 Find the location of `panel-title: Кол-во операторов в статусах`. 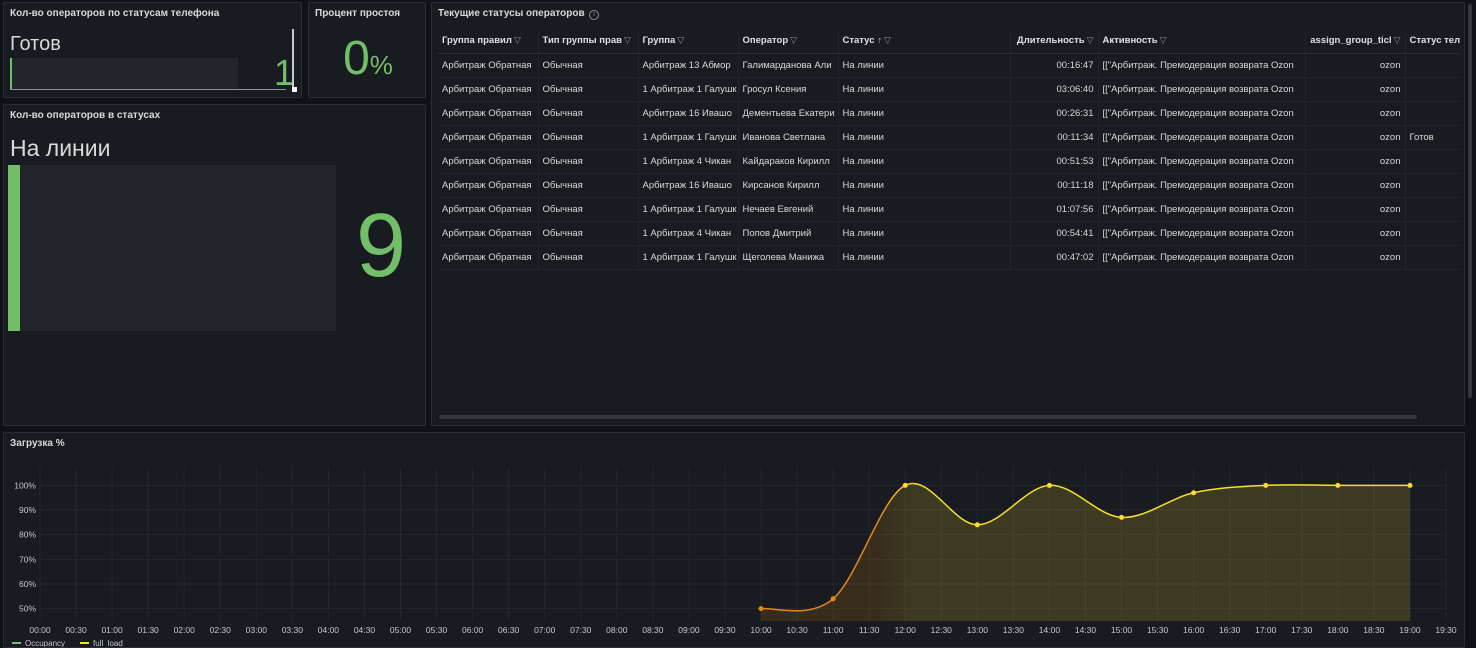

panel-title: Кол-во операторов в статусах is located at coordinates (85, 115).